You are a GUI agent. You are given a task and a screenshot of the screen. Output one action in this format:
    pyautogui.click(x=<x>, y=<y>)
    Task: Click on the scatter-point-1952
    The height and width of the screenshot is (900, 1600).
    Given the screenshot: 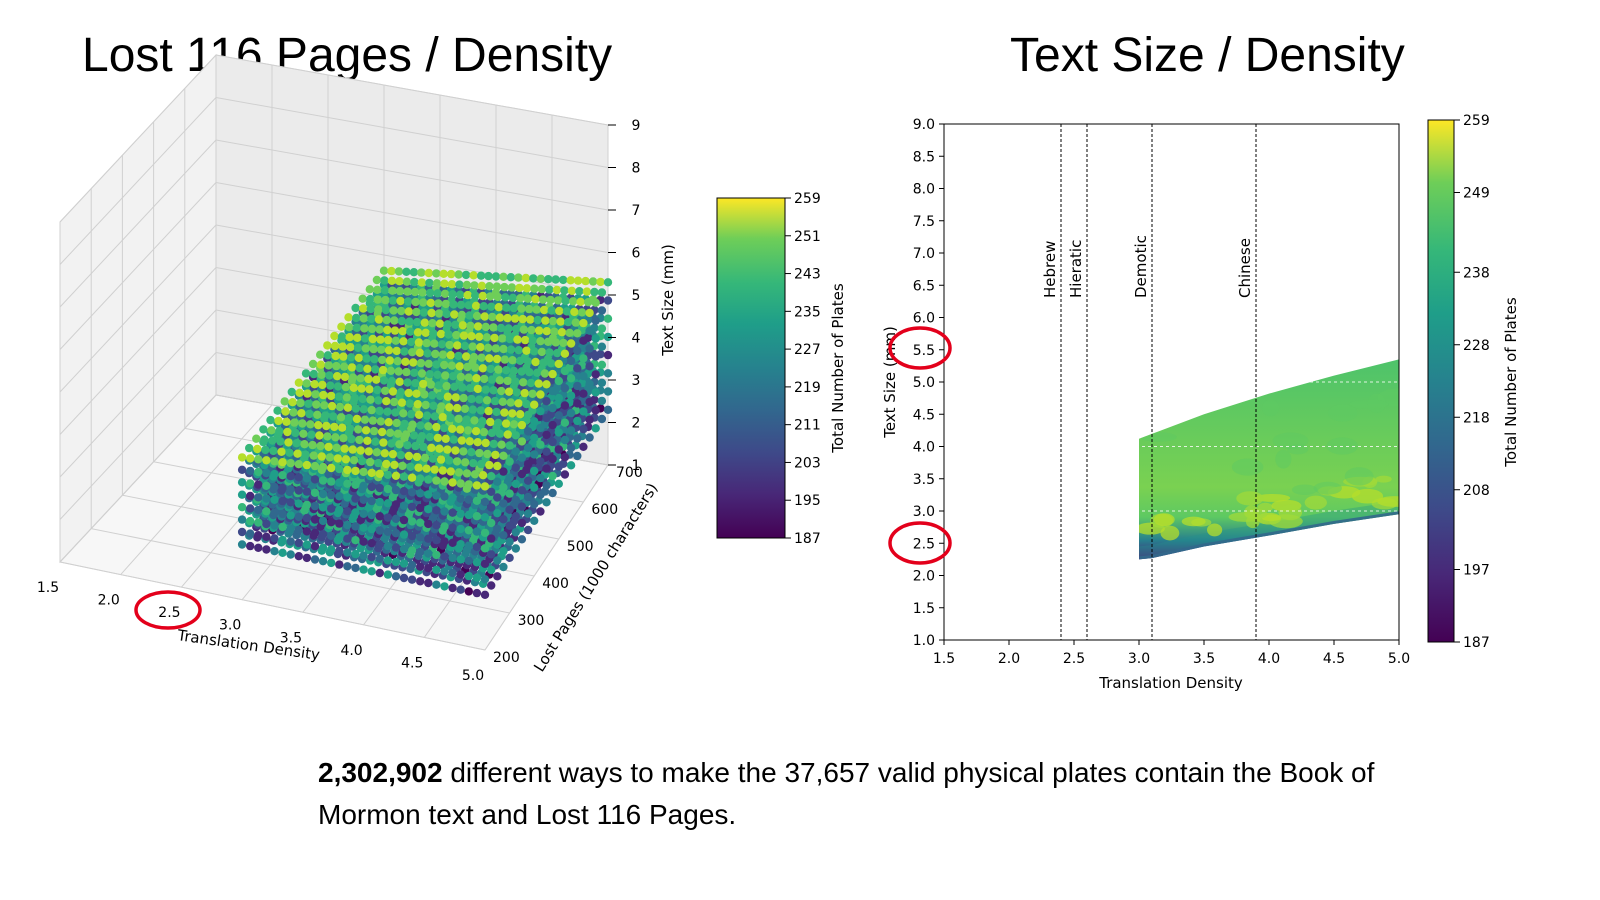 What is the action you would take?
    pyautogui.click(x=372, y=339)
    